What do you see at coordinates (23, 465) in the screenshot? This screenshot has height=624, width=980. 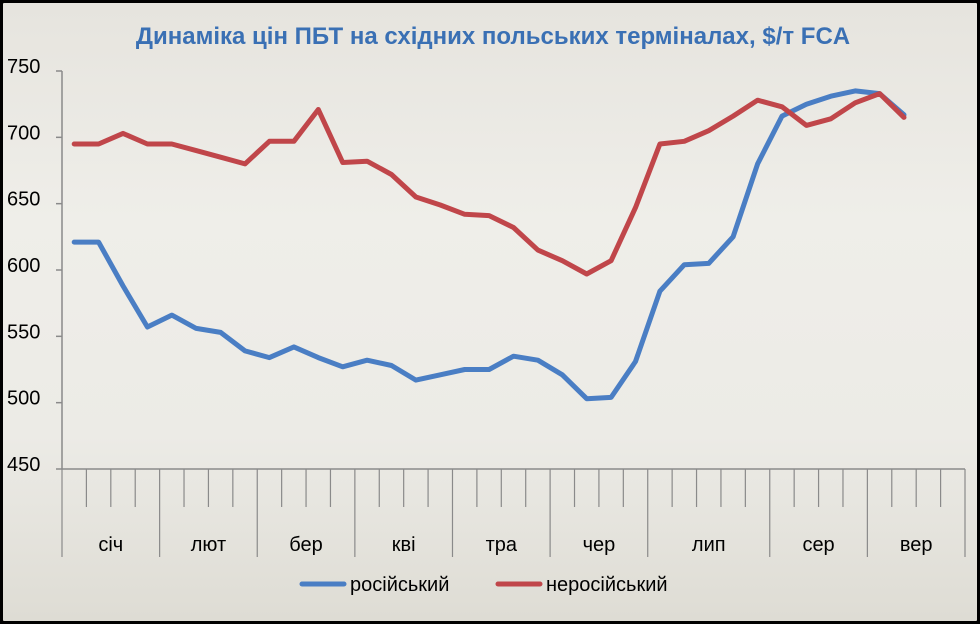 I see `y-tick-label: 450` at bounding box center [23, 465].